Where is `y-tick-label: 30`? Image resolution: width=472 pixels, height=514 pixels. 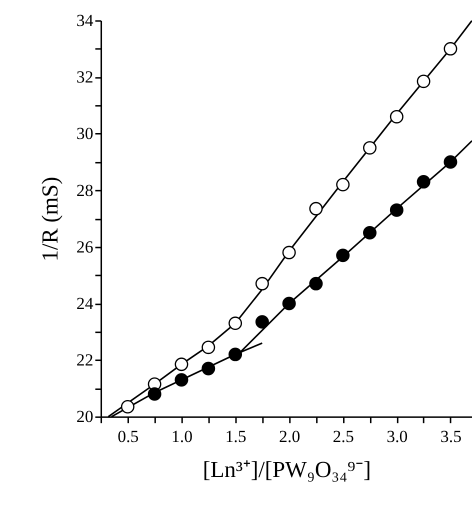 y-tick-label: 30 is located at coordinates (85, 134).